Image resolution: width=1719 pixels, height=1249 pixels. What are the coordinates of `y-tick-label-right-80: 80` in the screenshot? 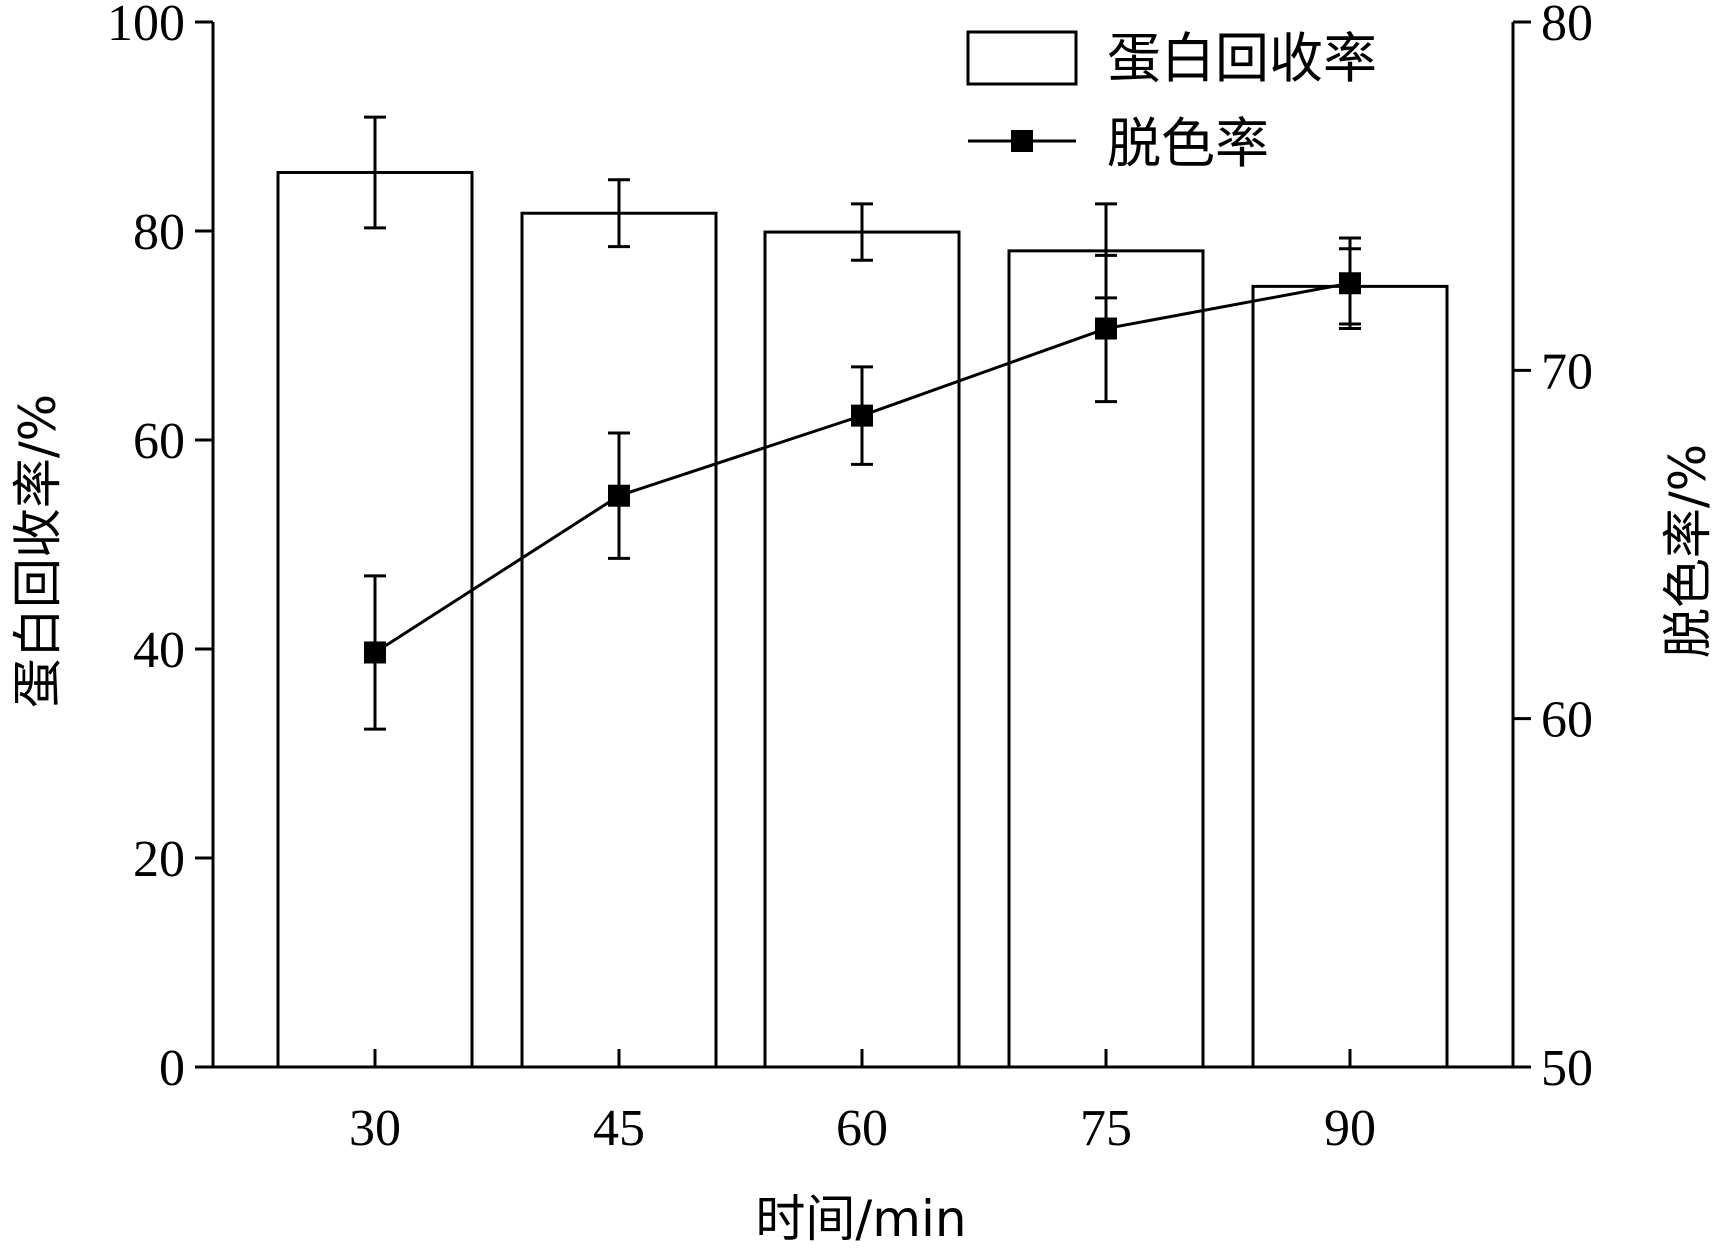 It's located at (1567, 26).